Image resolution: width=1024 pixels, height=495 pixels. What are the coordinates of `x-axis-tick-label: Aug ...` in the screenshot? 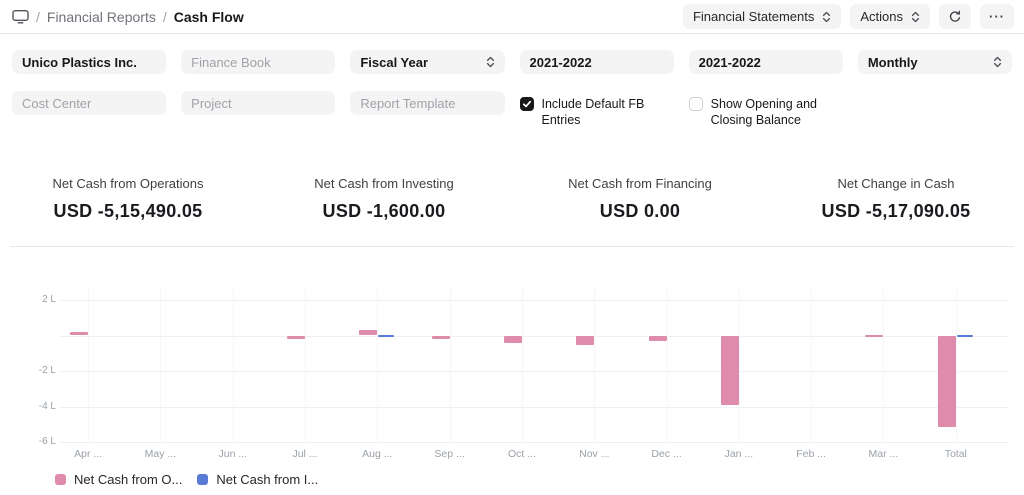 It's located at (377, 454).